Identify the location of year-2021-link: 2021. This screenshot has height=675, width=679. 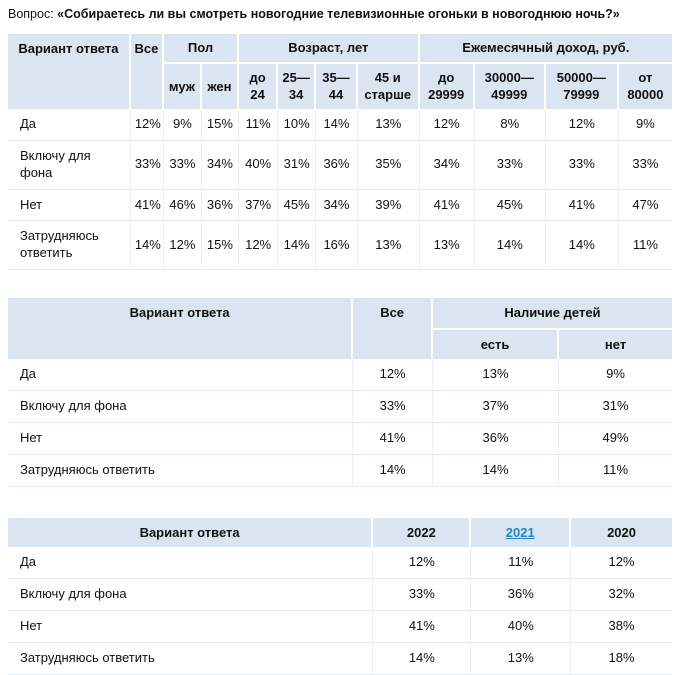
(520, 532).